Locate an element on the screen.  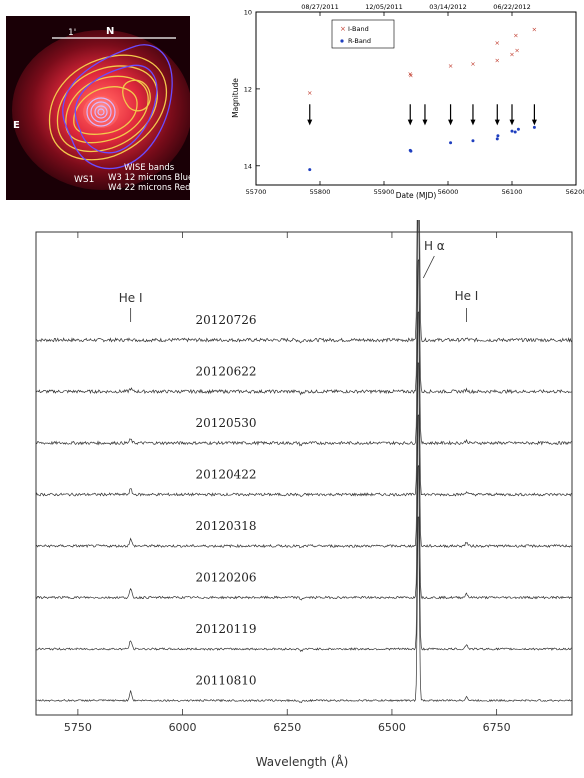
w3-core-contour is located at coordinates (101, 112).